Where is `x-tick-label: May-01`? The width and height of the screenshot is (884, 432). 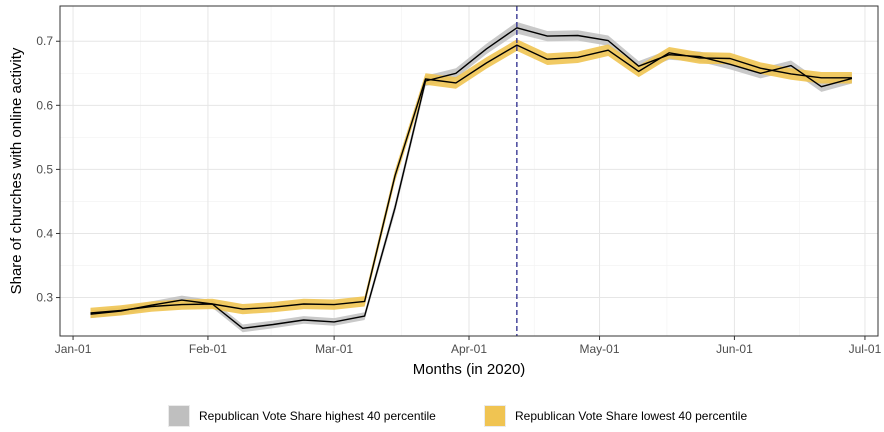 x-tick-label: May-01 is located at coordinates (600, 349).